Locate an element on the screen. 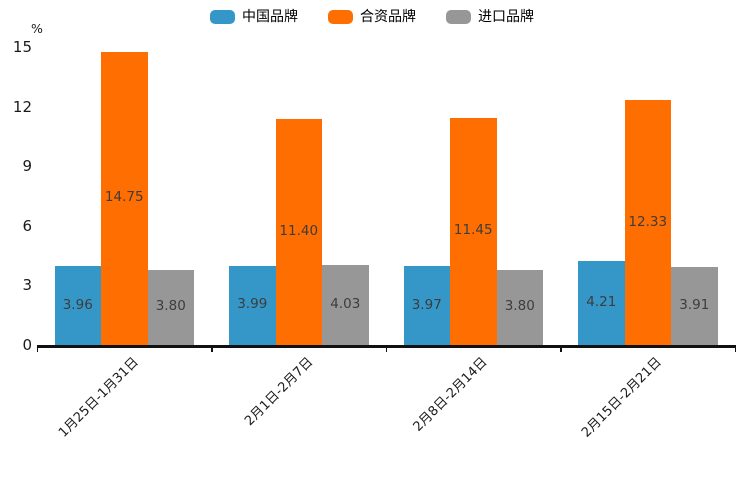 Image resolution: width=744 pixels, height=496 pixels. x-axis-category-label: 1月25日-1月31日 is located at coordinates (98, 397).